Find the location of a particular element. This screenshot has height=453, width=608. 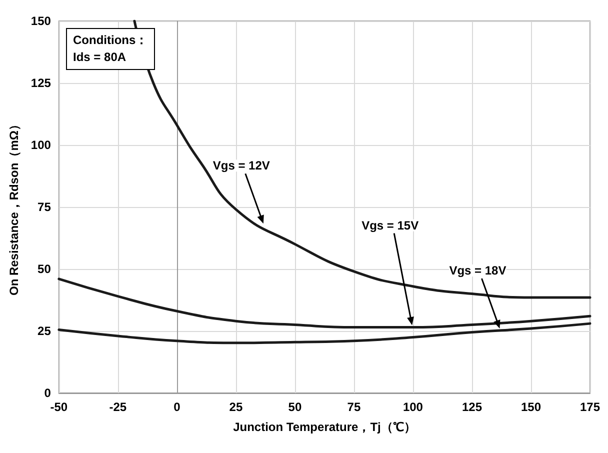

x-tick-label: 50 is located at coordinates (295, 407).